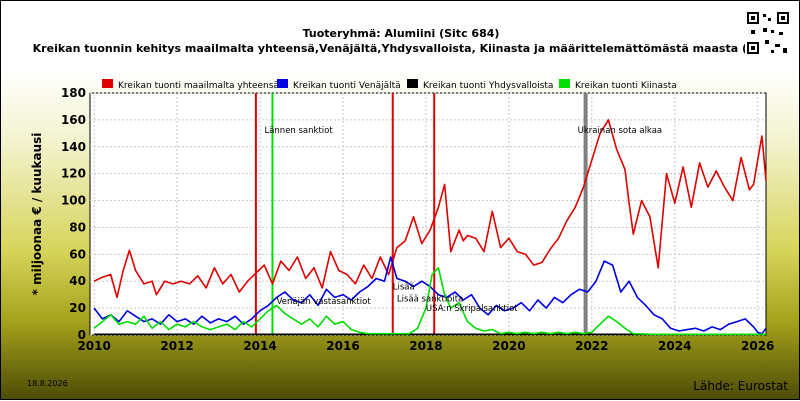 Image resolution: width=800 pixels, height=401 pixels. Describe the element at coordinates (73, 174) in the screenshot. I see `y-tick-label: 120` at that location.